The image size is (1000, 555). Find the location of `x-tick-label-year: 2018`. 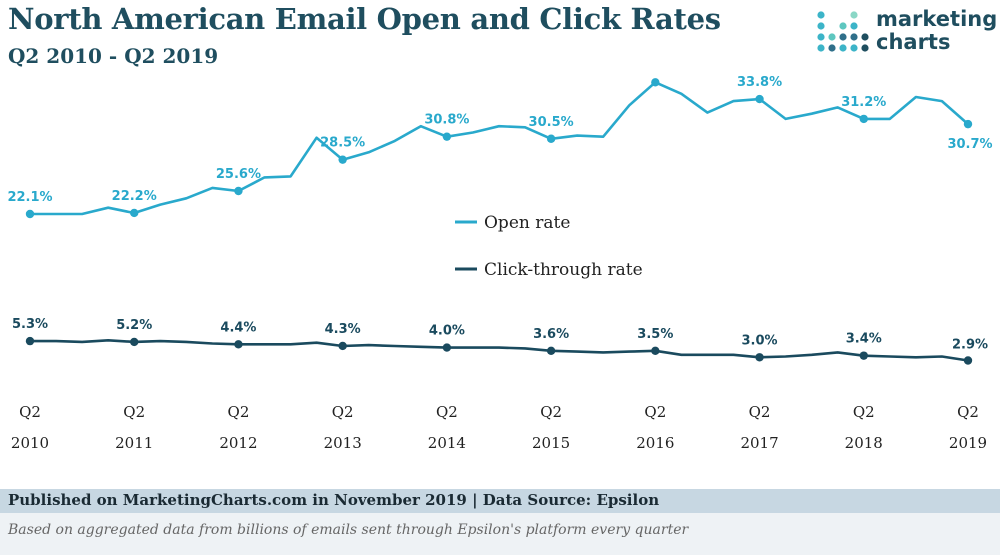

x-tick-label-year: 2018 is located at coordinates (864, 443).